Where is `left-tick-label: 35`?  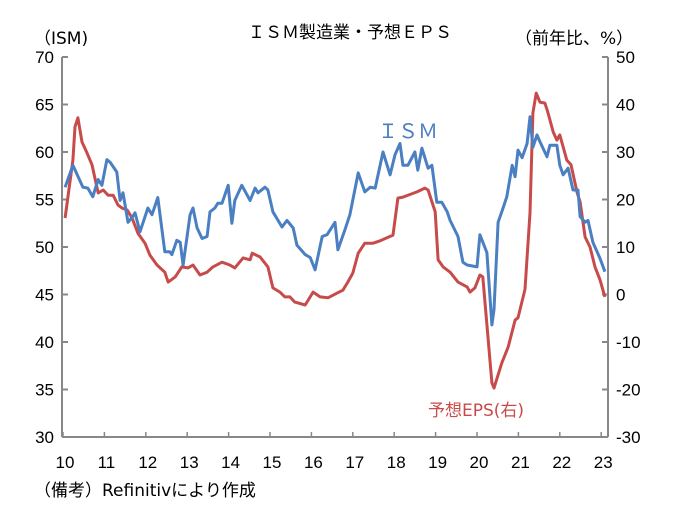 left-tick-label: 35 is located at coordinates (44, 390).